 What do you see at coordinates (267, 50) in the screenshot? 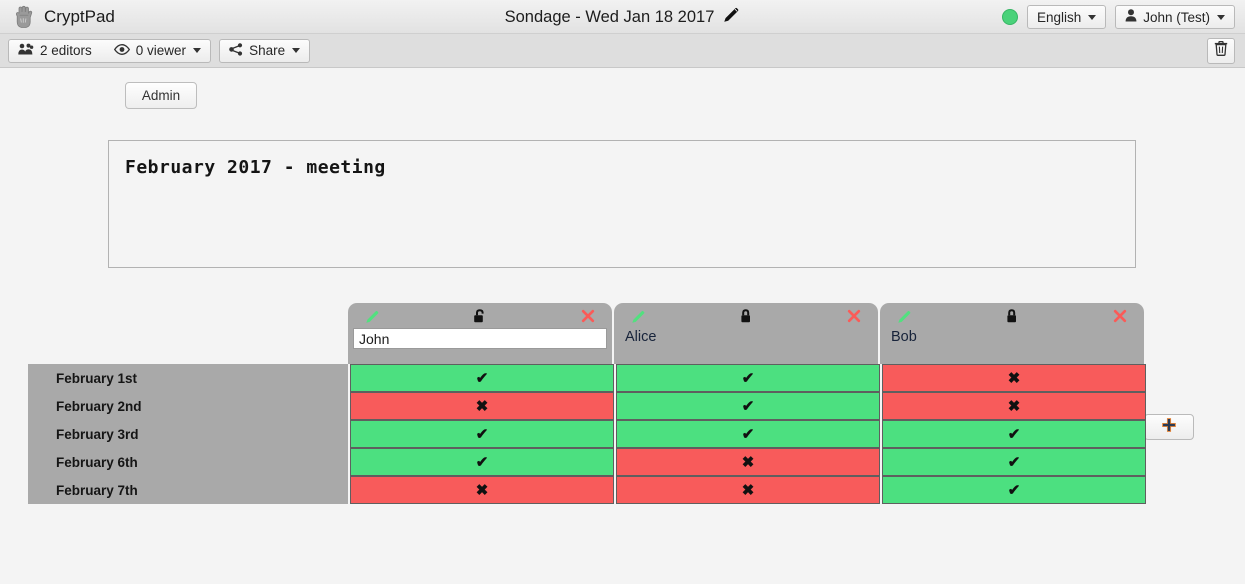
I see `share-label: Share` at bounding box center [267, 50].